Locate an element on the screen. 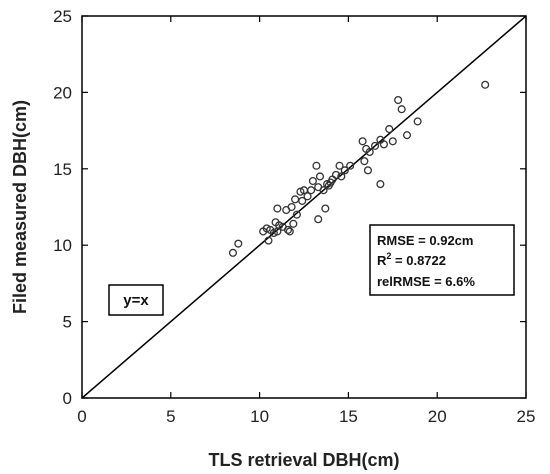 The image size is (550, 474). rmse-label: RMSE = 0.92cm is located at coordinates (425, 240).